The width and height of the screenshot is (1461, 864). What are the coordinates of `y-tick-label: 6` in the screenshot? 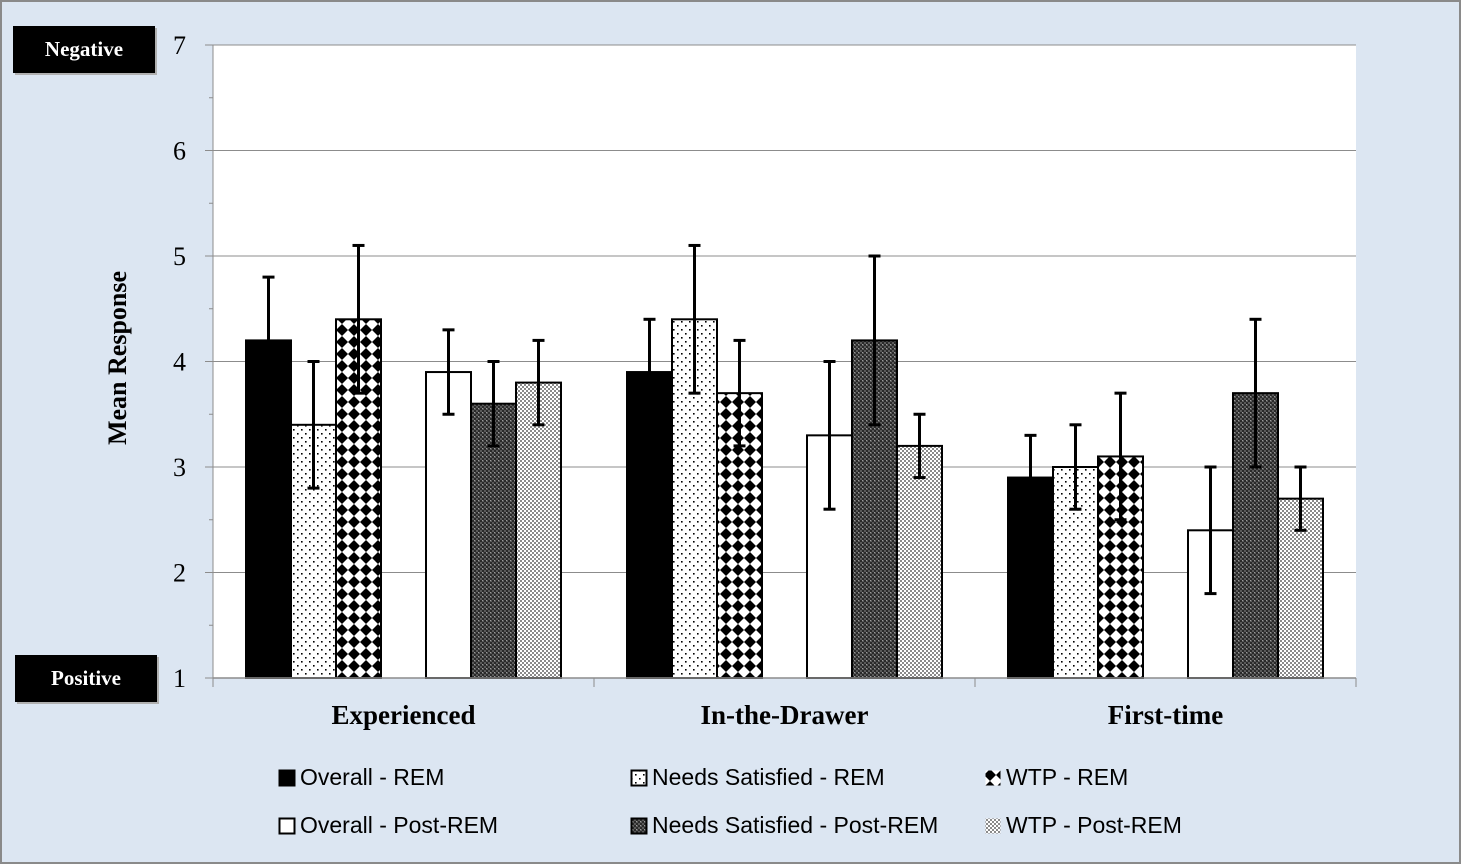 It's located at (179, 151).